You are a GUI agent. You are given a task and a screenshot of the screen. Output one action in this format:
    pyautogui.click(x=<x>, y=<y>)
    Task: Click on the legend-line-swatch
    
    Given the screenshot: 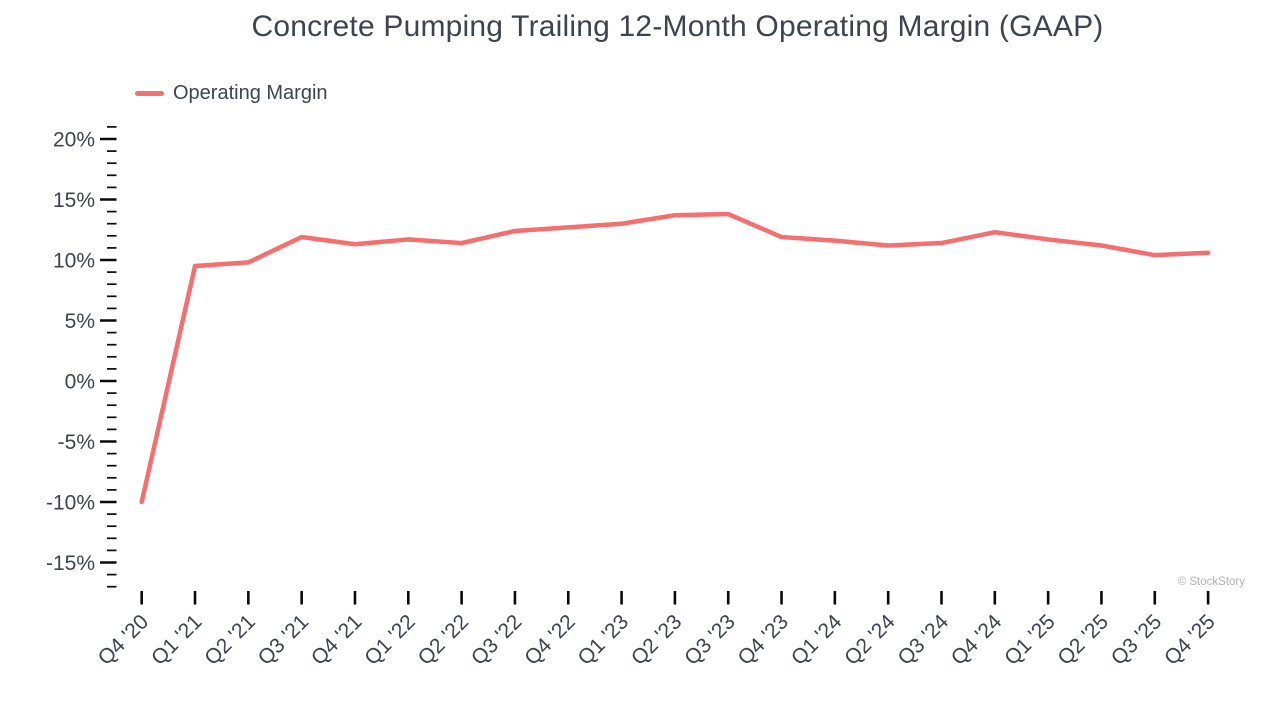 What is the action you would take?
    pyautogui.click(x=149, y=93)
    